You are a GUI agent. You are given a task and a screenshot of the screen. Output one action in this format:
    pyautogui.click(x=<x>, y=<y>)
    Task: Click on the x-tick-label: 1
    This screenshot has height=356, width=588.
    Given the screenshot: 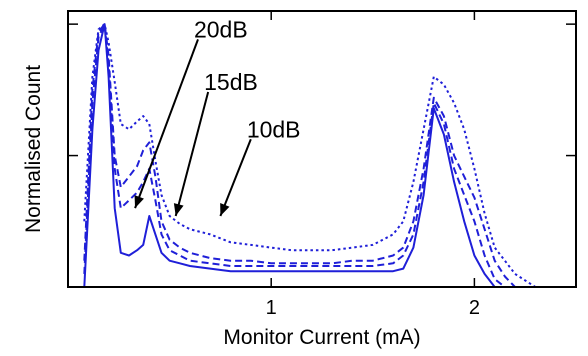 What is the action you would take?
    pyautogui.click(x=271, y=308)
    